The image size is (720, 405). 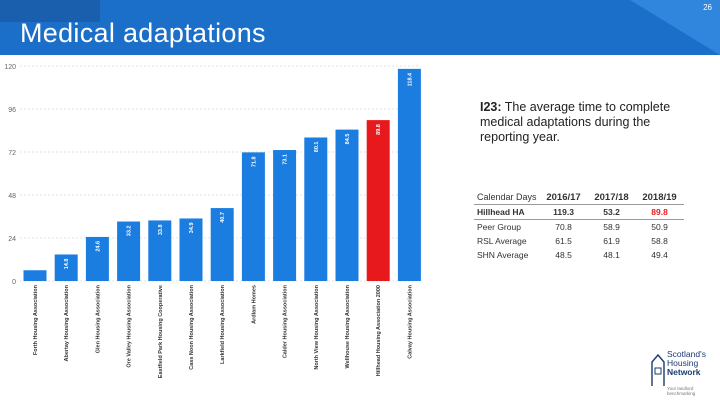 I want to click on bar-value-label: 89.8, so click(x=379, y=129).